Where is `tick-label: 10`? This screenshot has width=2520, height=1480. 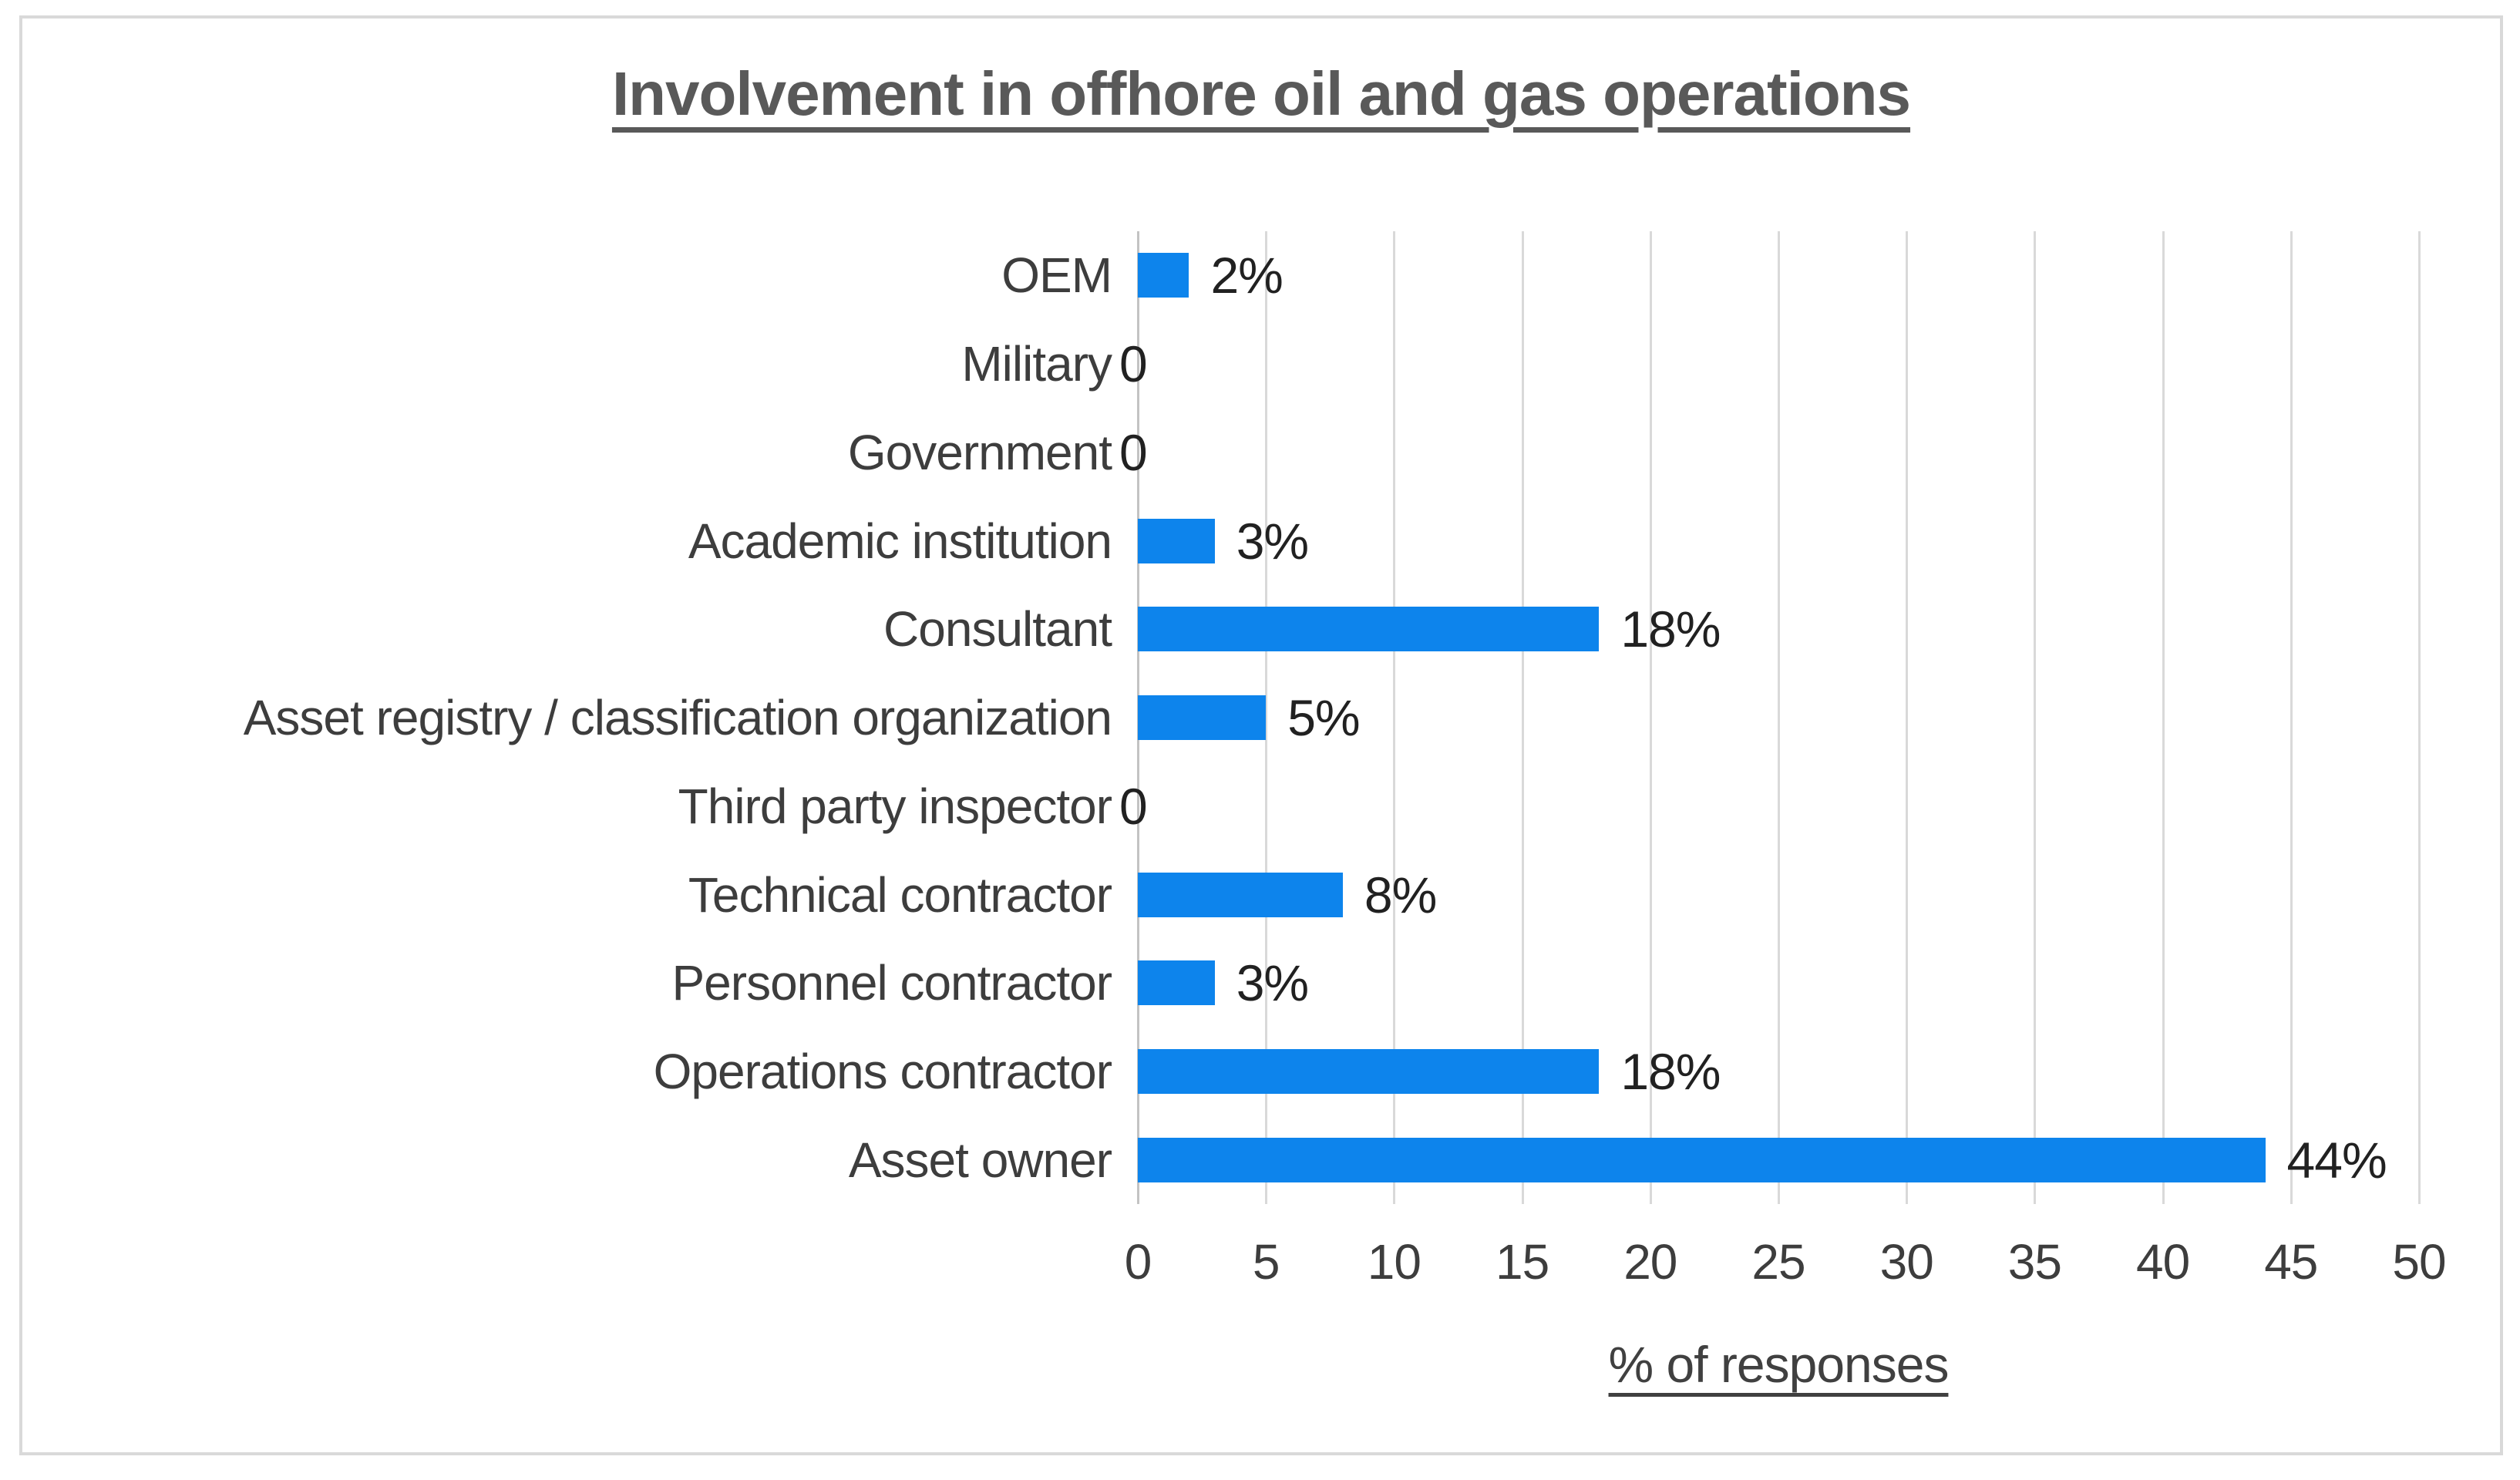
tick-label: 10 is located at coordinates (1394, 1262).